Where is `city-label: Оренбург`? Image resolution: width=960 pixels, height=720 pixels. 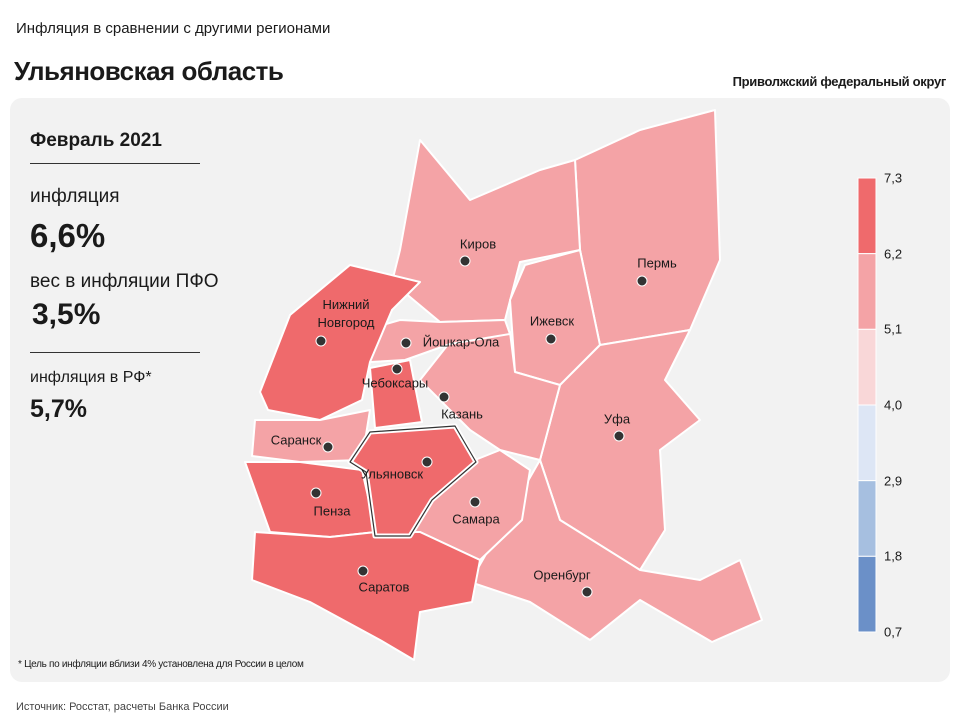
city-label: Оренбург is located at coordinates (562, 575).